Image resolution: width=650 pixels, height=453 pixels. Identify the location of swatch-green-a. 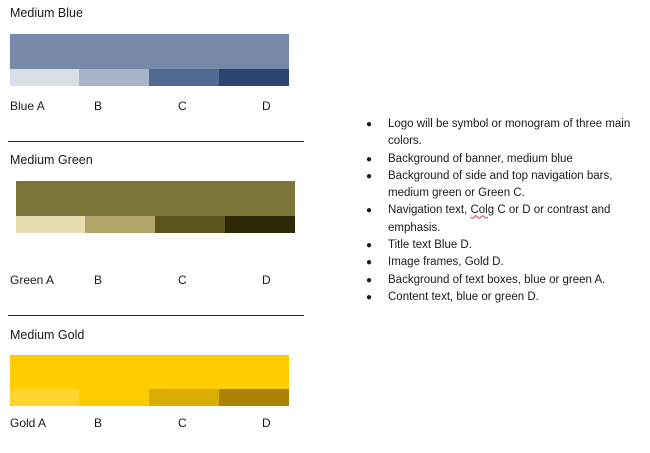
(50, 224).